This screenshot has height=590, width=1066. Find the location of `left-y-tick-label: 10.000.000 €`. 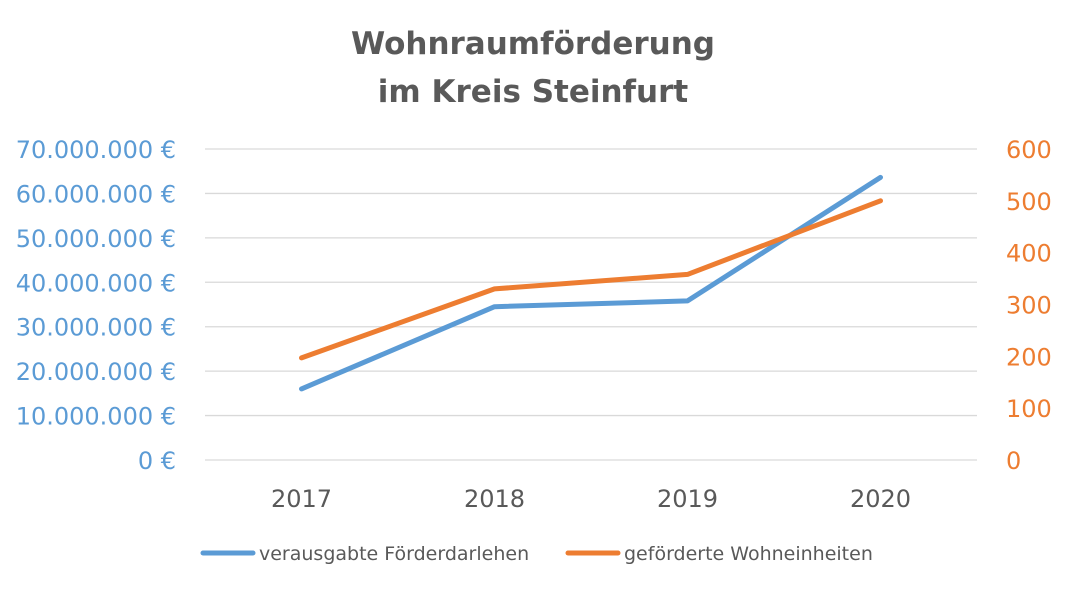

left-y-tick-label: 10.000.000 € is located at coordinates (96, 417).